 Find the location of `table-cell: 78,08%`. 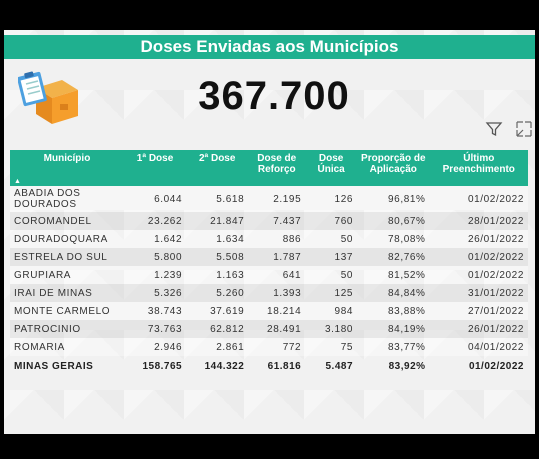

table-cell: 78,08% is located at coordinates (393, 239).